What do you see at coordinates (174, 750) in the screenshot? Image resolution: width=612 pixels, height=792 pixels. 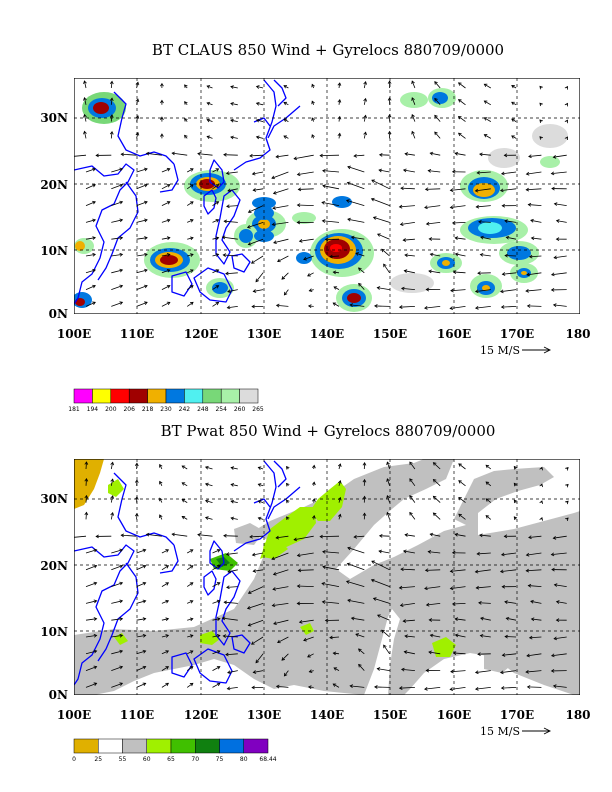 I see `colorbar: 0 25 55 60 65 70 75 80 68.44` at bounding box center [174, 750].